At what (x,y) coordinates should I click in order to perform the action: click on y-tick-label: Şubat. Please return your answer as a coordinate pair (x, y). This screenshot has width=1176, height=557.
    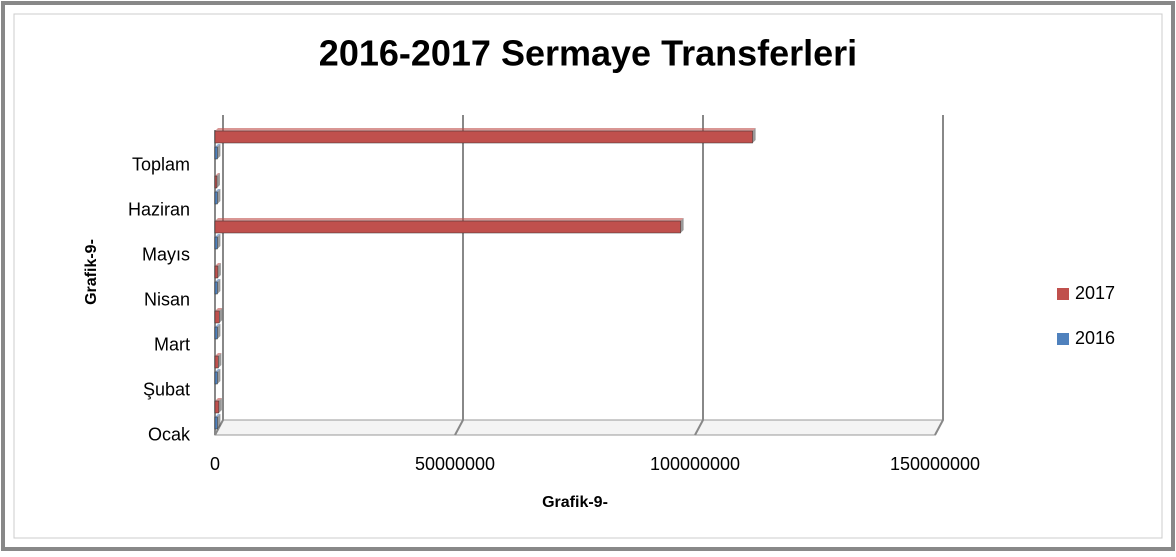
    Looking at the image, I should click on (166, 389).